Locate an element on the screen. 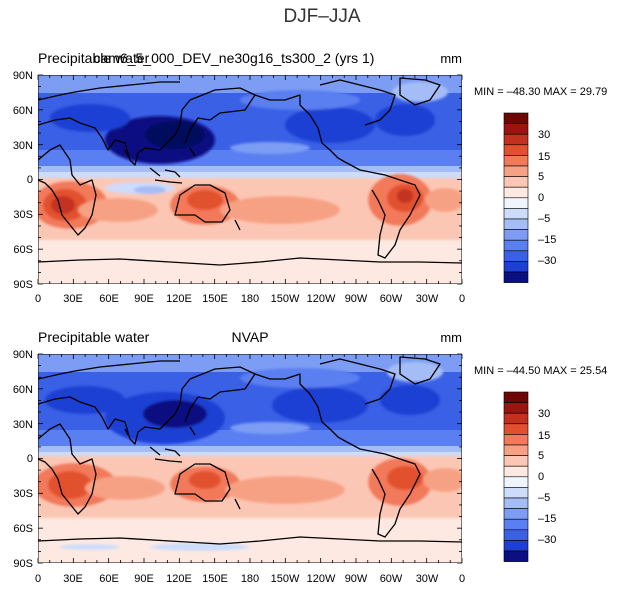  colorbar is located at coordinates (516, 476).